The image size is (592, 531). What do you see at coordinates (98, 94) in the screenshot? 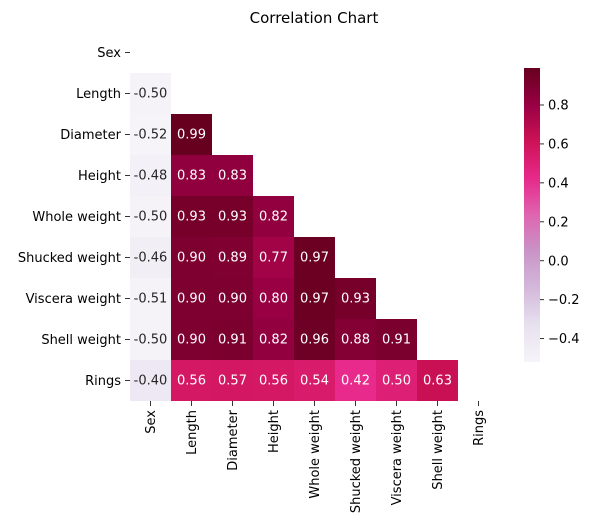
I see `row-label: Length` at bounding box center [98, 94].